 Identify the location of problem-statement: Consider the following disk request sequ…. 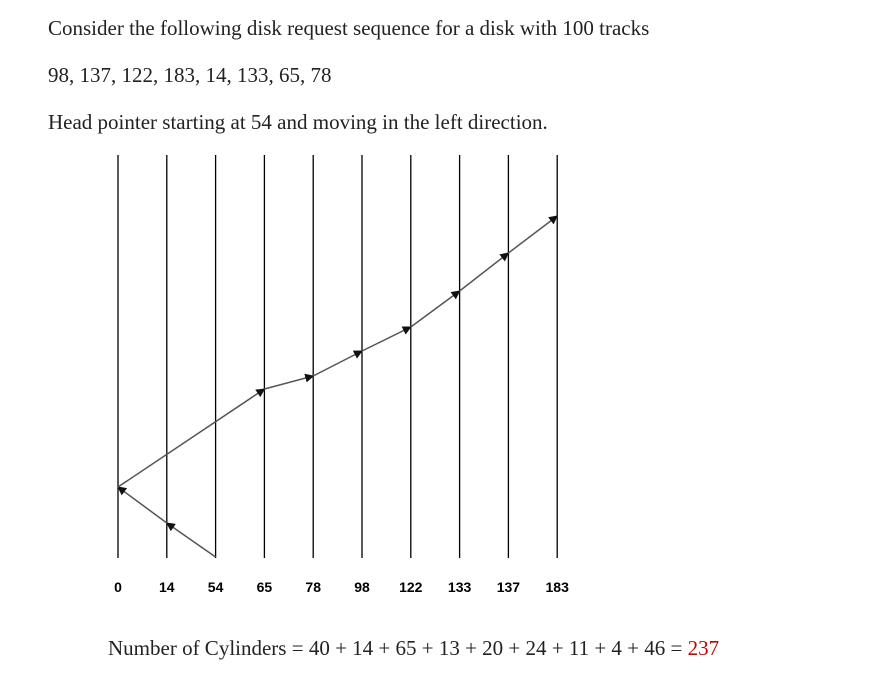
(349, 28).